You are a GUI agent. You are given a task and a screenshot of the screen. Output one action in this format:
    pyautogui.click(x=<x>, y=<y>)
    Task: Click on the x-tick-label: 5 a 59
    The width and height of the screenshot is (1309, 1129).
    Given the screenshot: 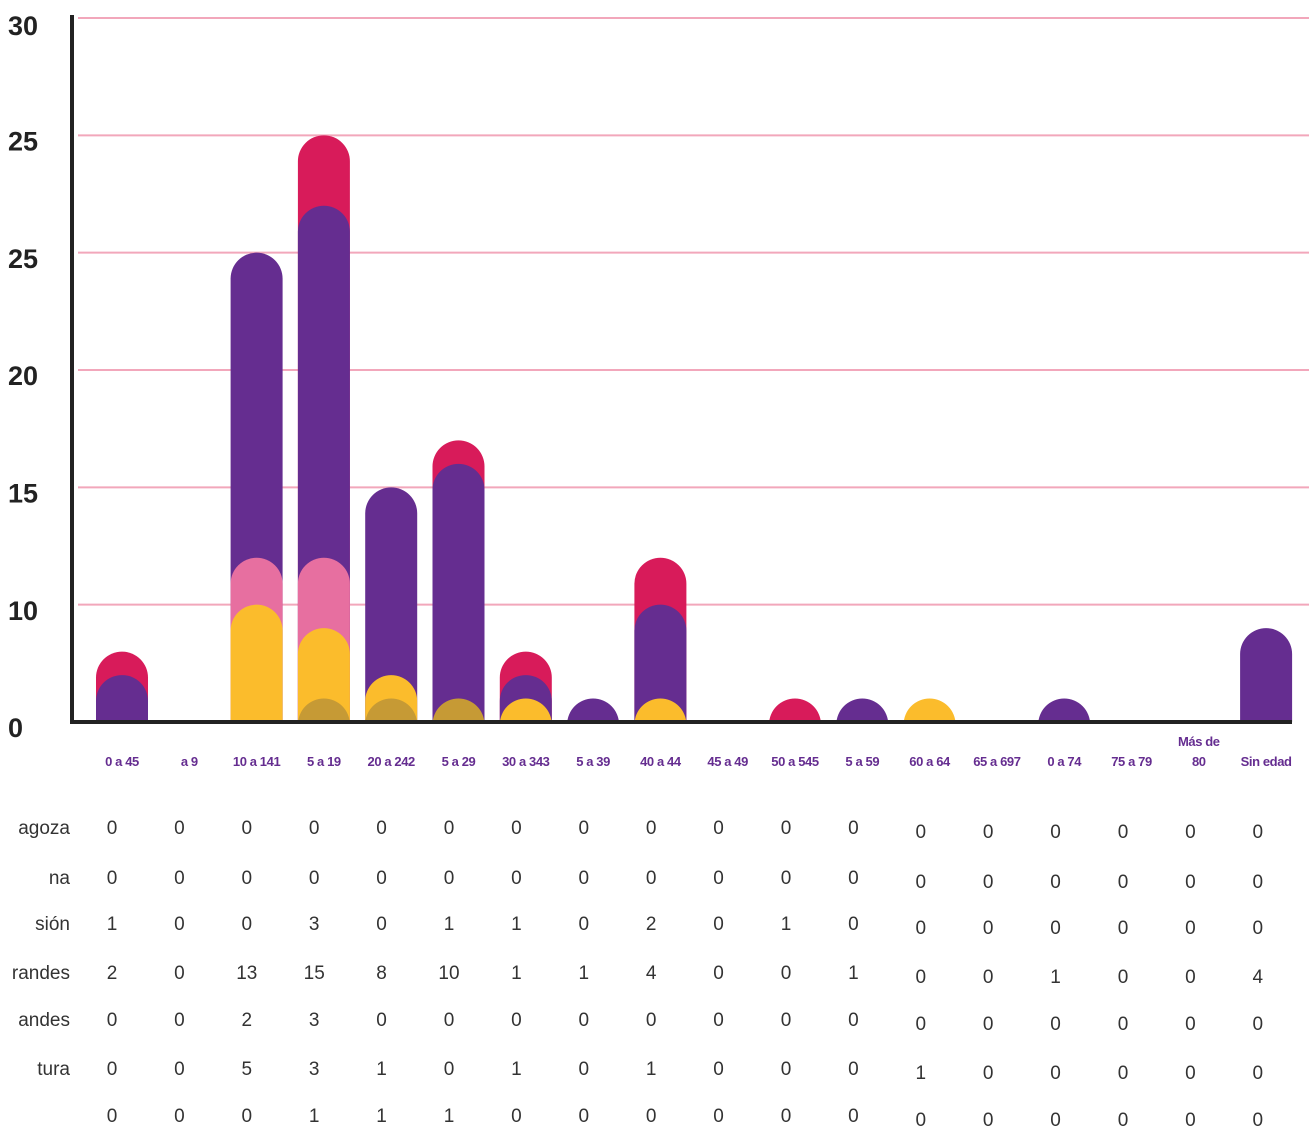 What is the action you would take?
    pyautogui.click(x=862, y=761)
    